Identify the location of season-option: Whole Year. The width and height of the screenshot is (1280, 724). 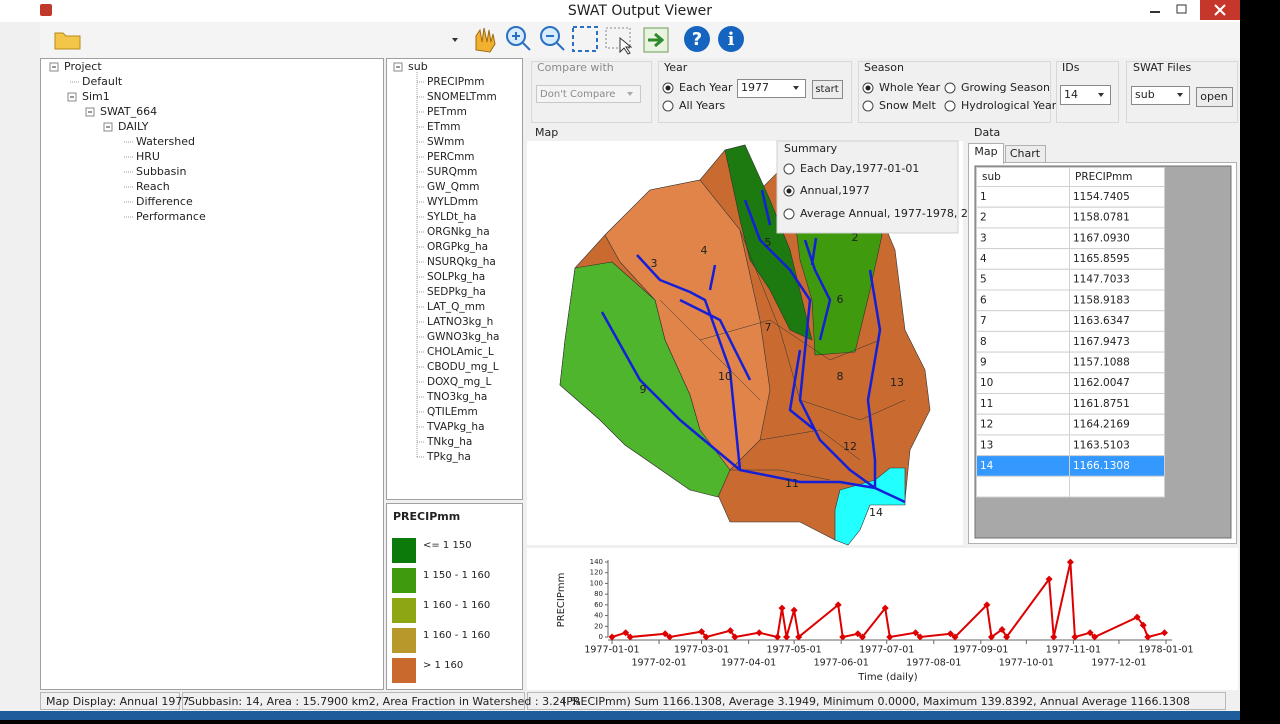
(910, 87).